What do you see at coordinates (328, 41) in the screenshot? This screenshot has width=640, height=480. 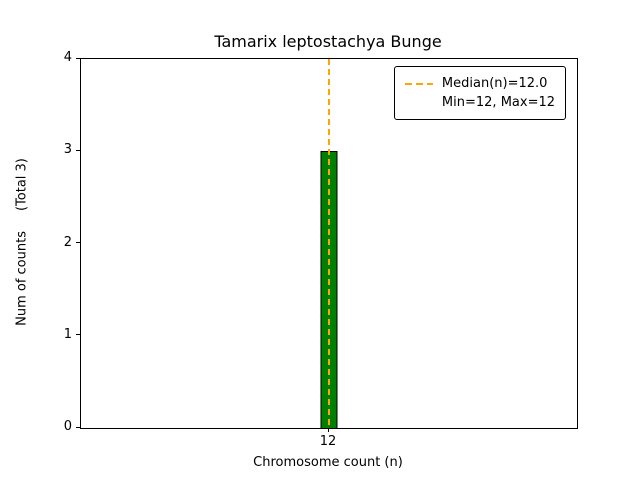 I see `chart-title: Tamarix leptostachya Bunge` at bounding box center [328, 41].